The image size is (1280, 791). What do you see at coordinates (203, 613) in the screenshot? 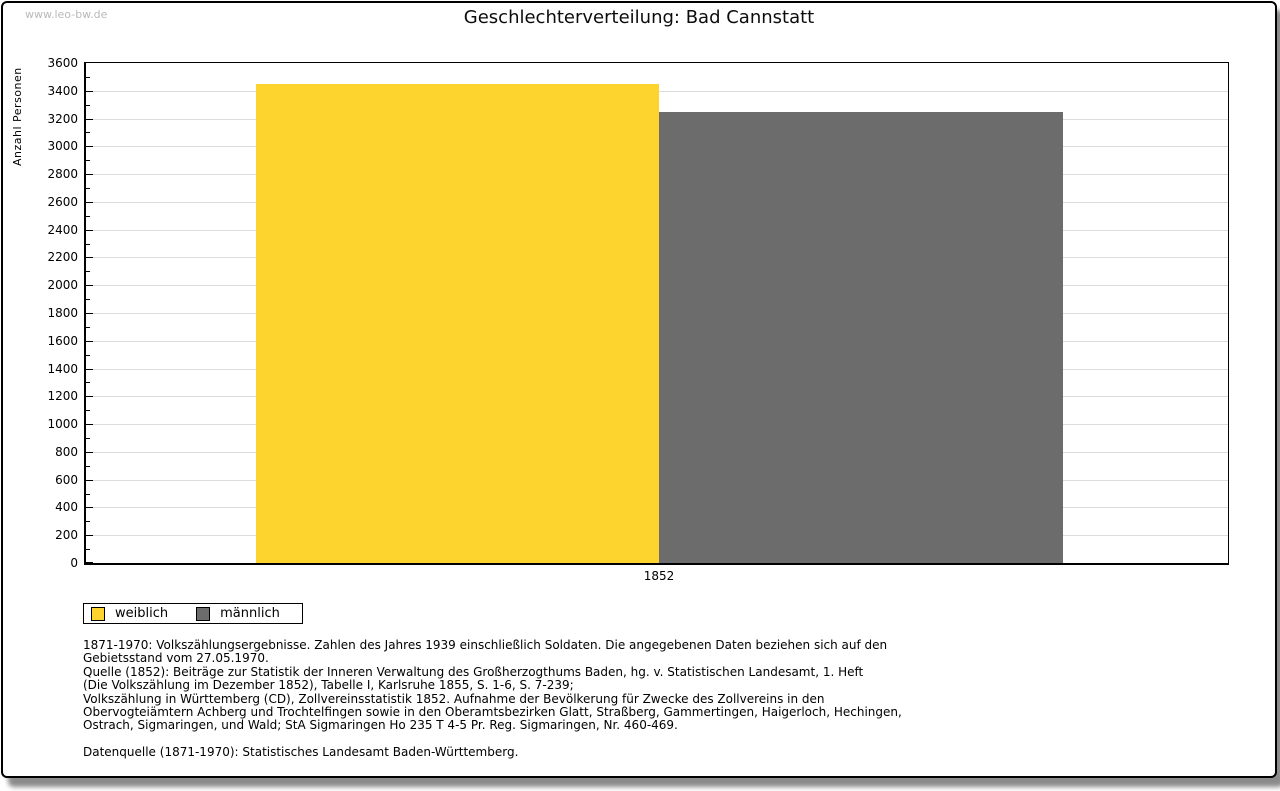
I see `legend-swatch-maennlich` at bounding box center [203, 613].